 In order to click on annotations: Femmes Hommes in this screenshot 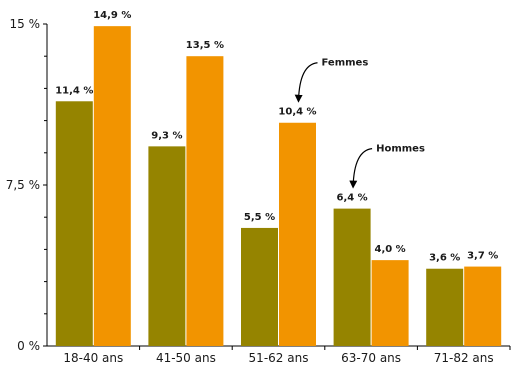, I will do `click(359, 123)`.